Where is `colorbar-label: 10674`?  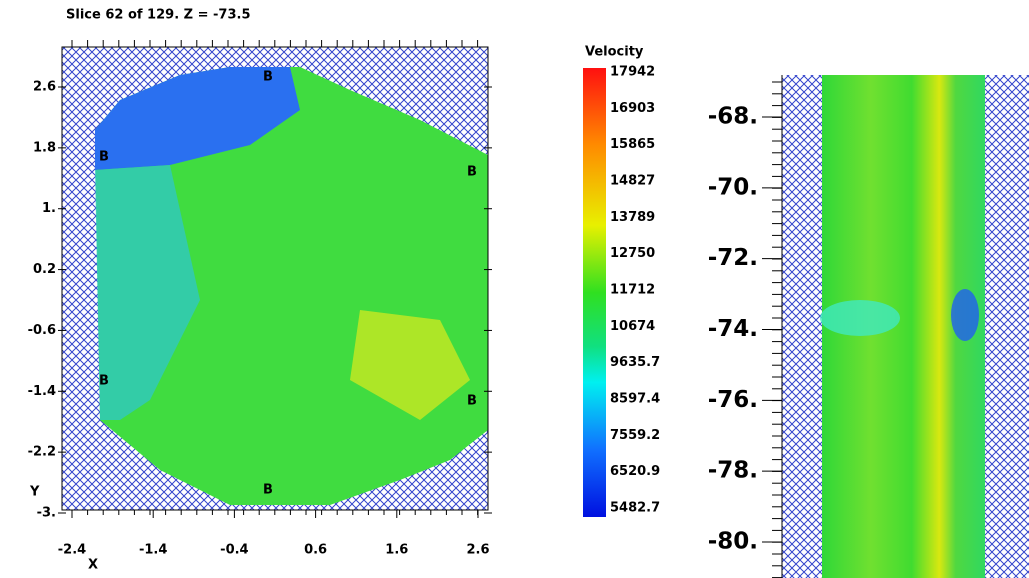
colorbar-label: 10674 is located at coordinates (632, 326).